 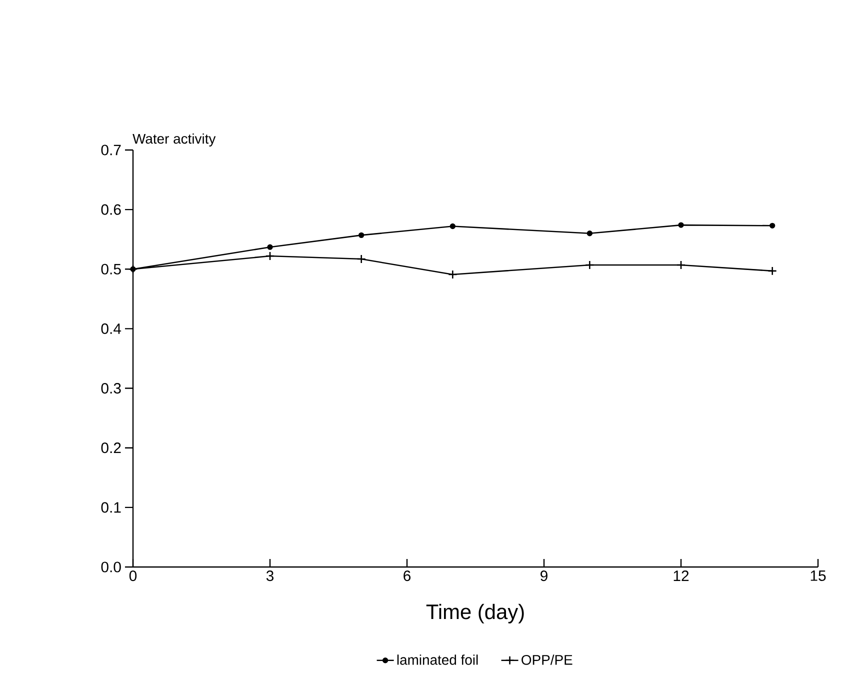 I want to click on y-axis-title: Water activity, so click(x=174, y=139).